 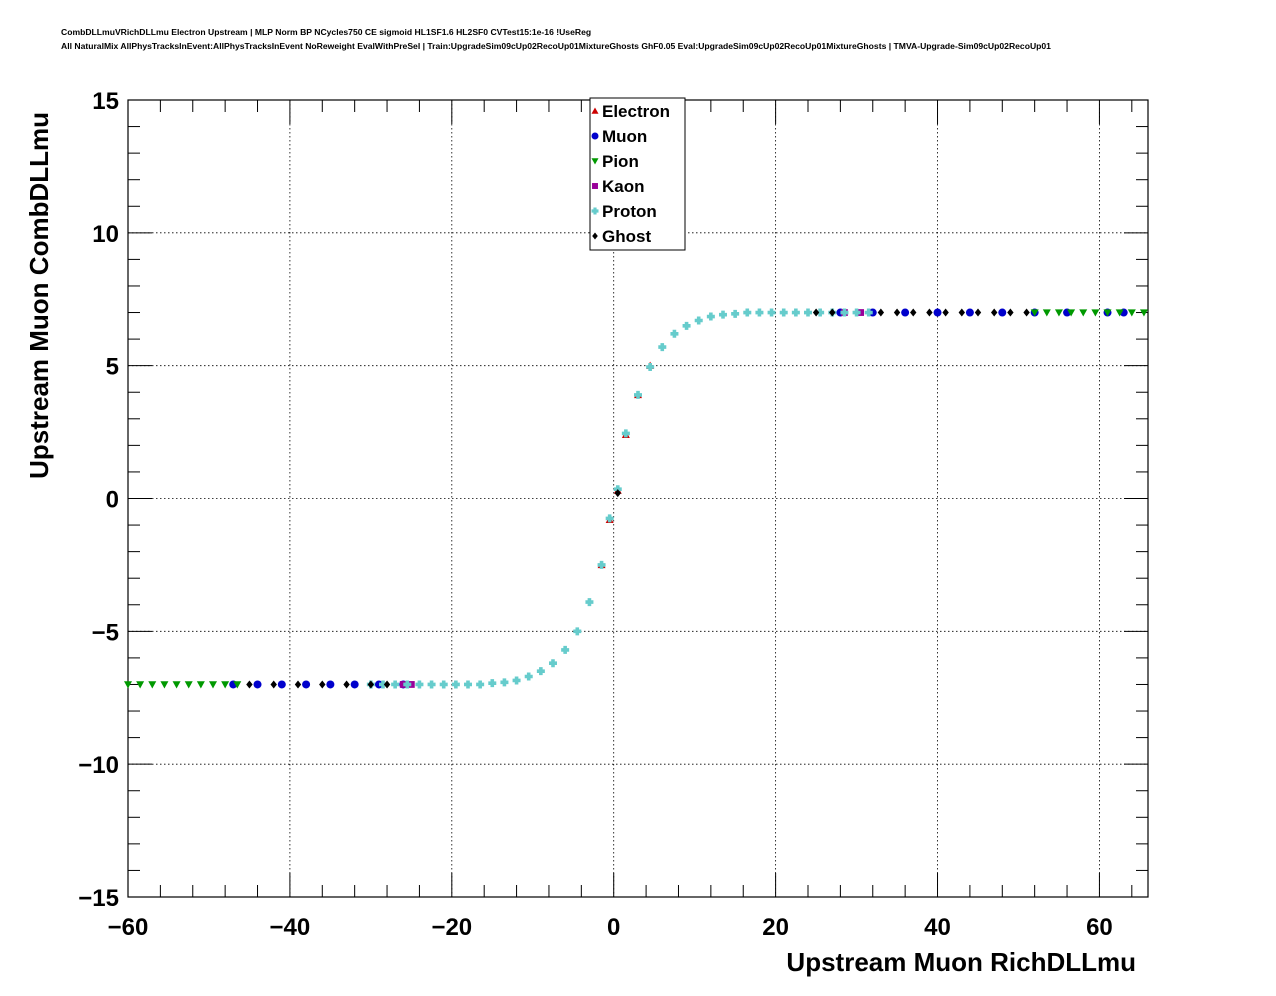 I want to click on legend: Electron Muon Pion Kaon Proton Ghost, so click(x=637, y=174).